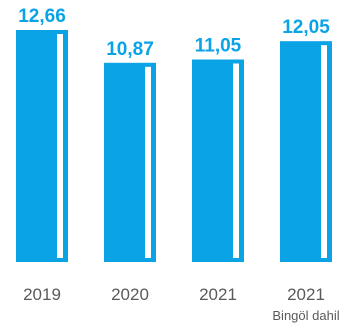  I want to click on value-label-1: 10,87, so click(130, 49).